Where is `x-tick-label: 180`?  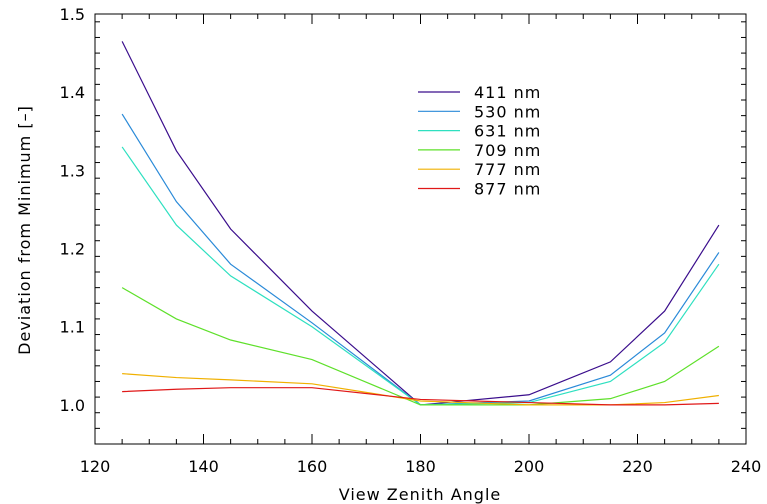
x-tick-label: 180 is located at coordinates (420, 466).